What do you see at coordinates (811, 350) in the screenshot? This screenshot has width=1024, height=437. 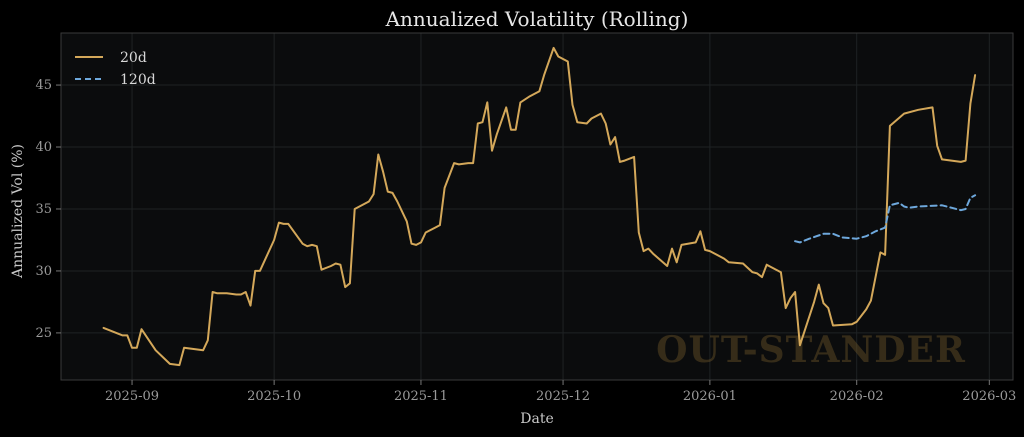 I see `watermark-text: OUT-STANDER` at bounding box center [811, 350].